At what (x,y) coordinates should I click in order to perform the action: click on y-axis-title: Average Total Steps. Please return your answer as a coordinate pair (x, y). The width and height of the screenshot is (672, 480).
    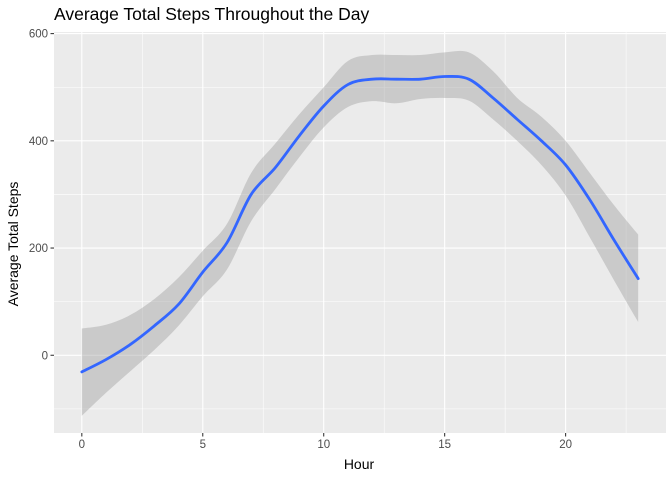
    Looking at the image, I should click on (13, 244).